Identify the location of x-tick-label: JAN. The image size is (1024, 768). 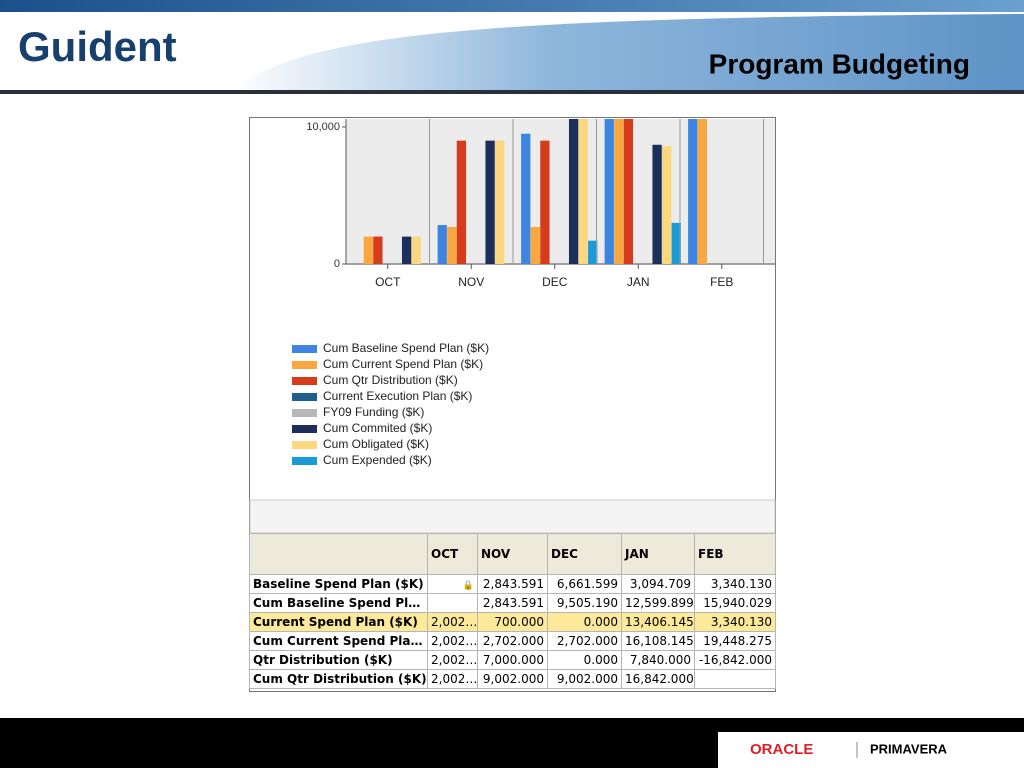
(638, 282).